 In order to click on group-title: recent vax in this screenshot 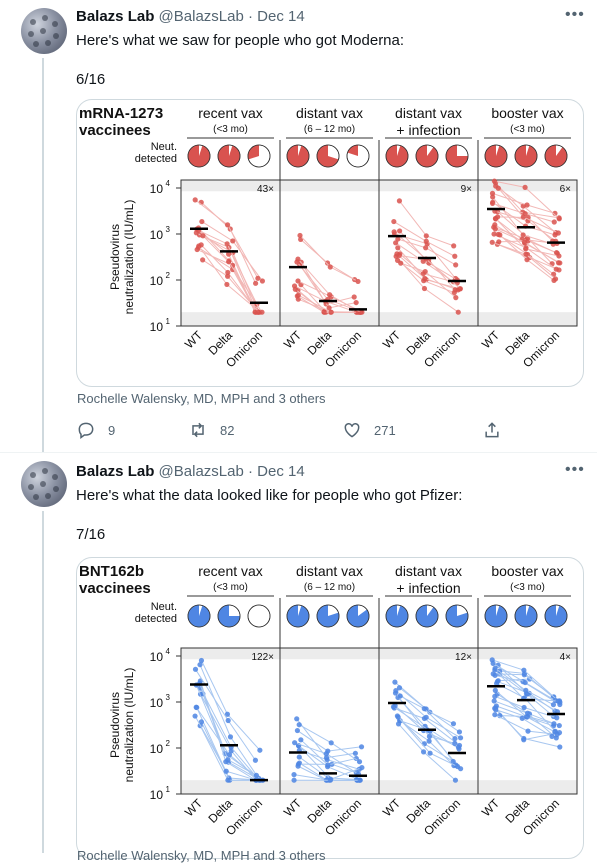, I will do `click(230, 571)`.